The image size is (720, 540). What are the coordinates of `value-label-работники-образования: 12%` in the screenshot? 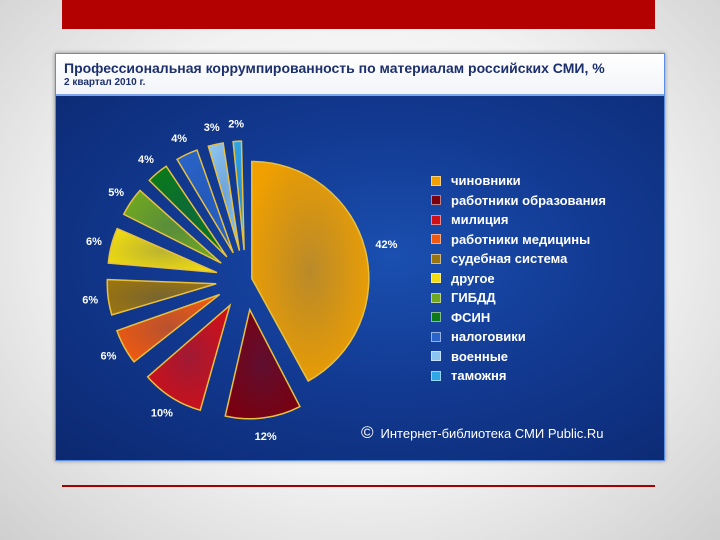 It's located at (266, 437).